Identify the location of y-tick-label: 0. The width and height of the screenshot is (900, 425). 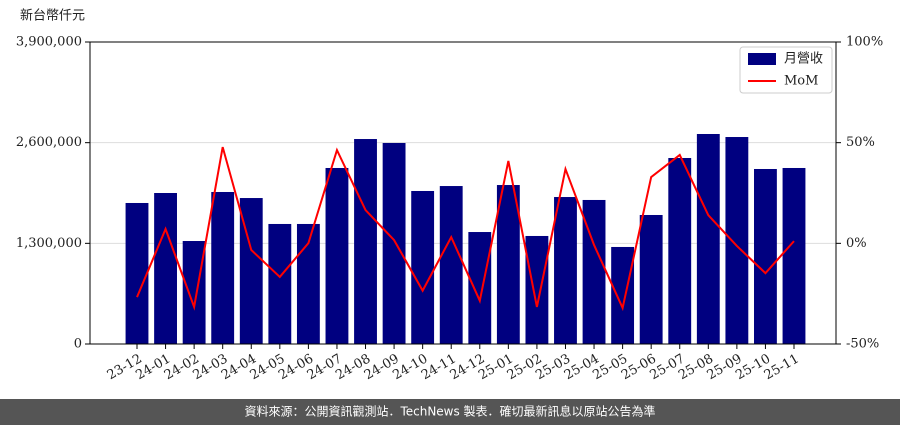
(78, 344).